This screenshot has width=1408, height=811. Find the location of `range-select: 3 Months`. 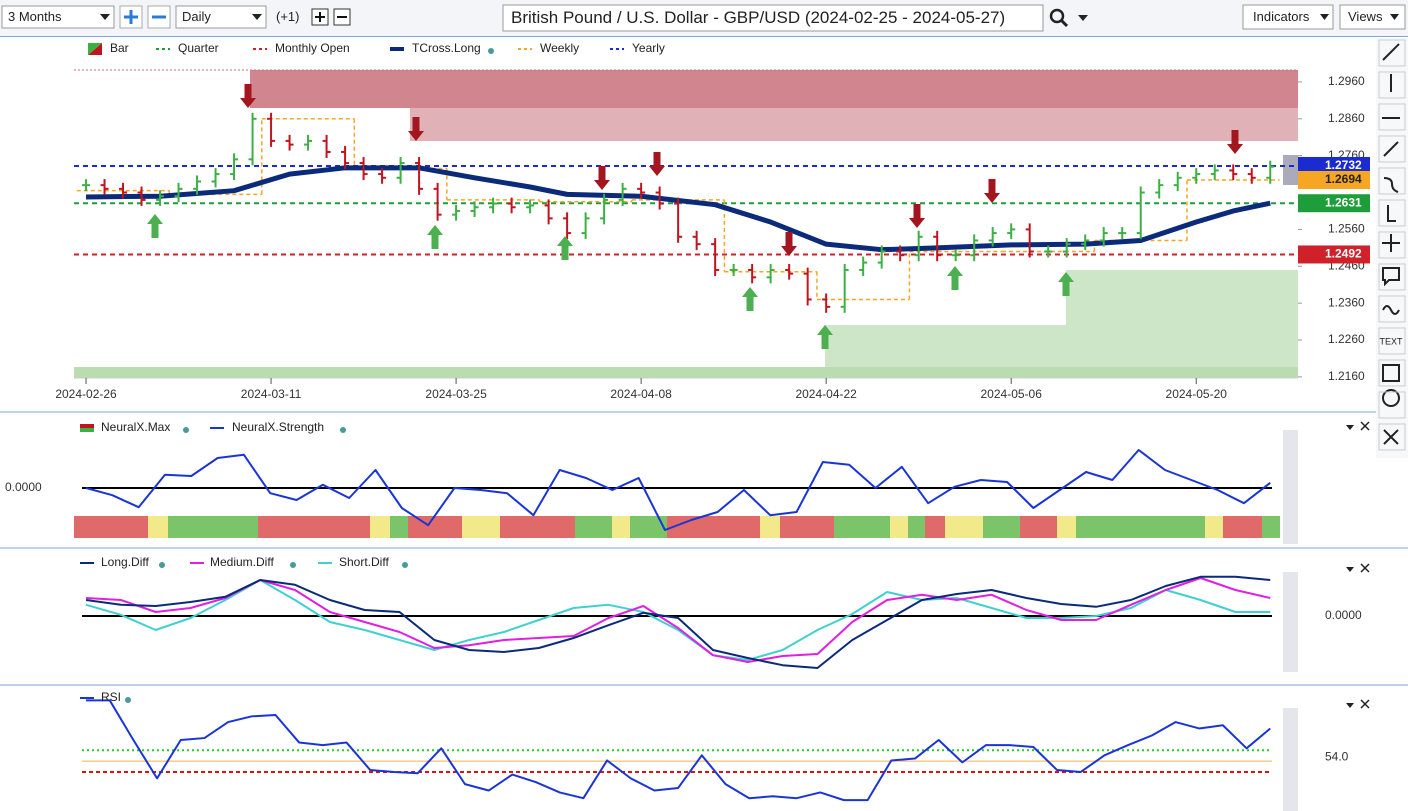

range-select: 3 Months is located at coordinates (58, 17).